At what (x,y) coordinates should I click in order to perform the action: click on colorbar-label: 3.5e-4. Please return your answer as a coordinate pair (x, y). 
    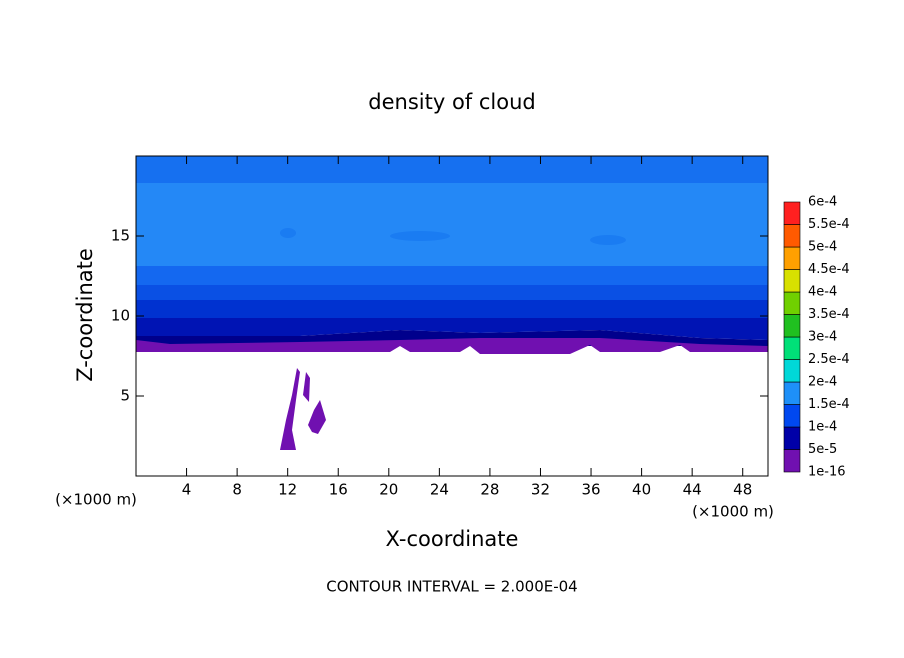
    Looking at the image, I should click on (829, 314).